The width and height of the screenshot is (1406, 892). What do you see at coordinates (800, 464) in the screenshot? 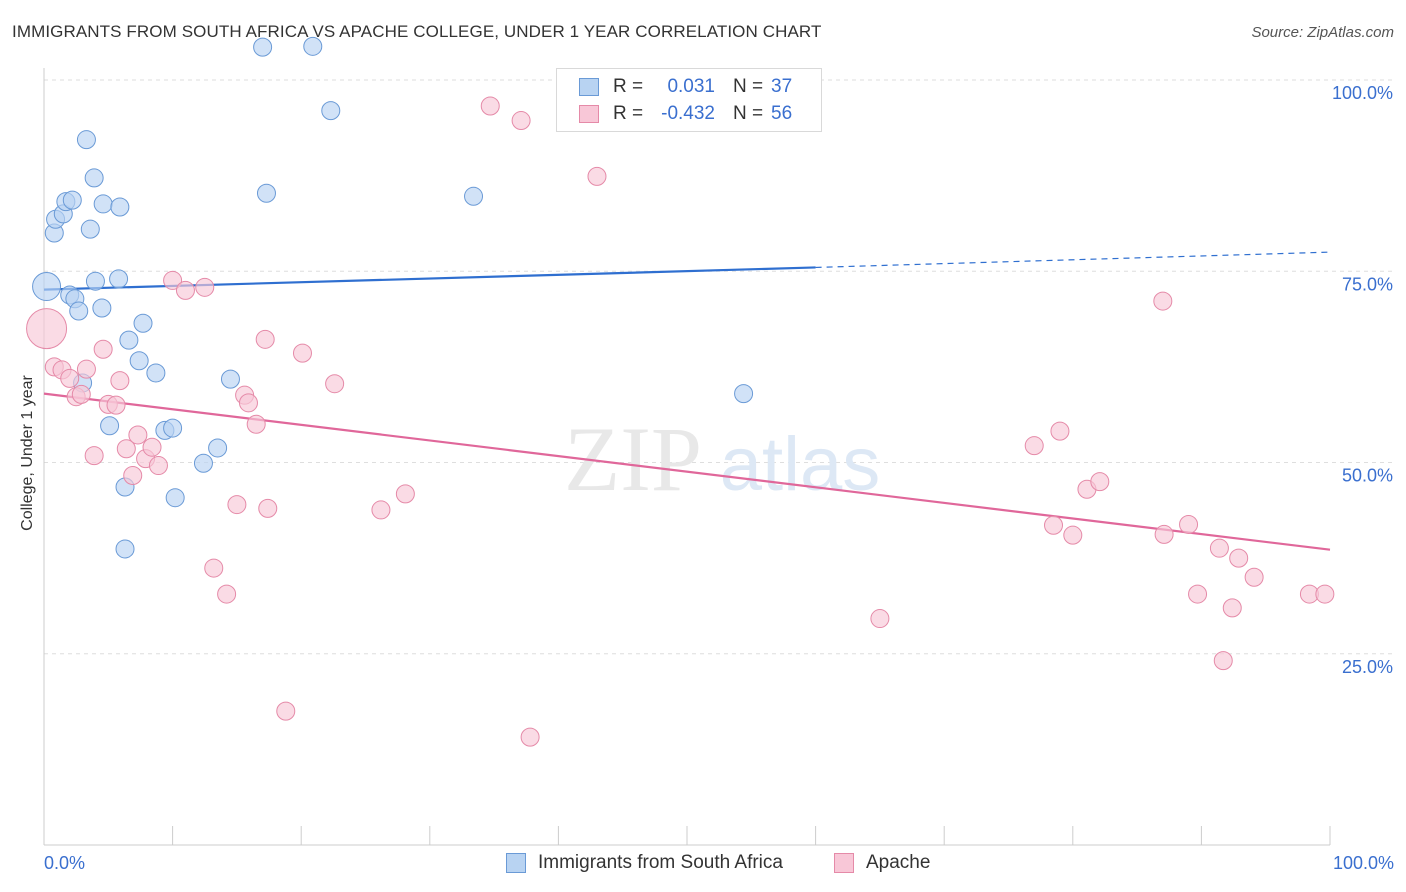
I see `watermark-atlas: atlas` at bounding box center [800, 464].